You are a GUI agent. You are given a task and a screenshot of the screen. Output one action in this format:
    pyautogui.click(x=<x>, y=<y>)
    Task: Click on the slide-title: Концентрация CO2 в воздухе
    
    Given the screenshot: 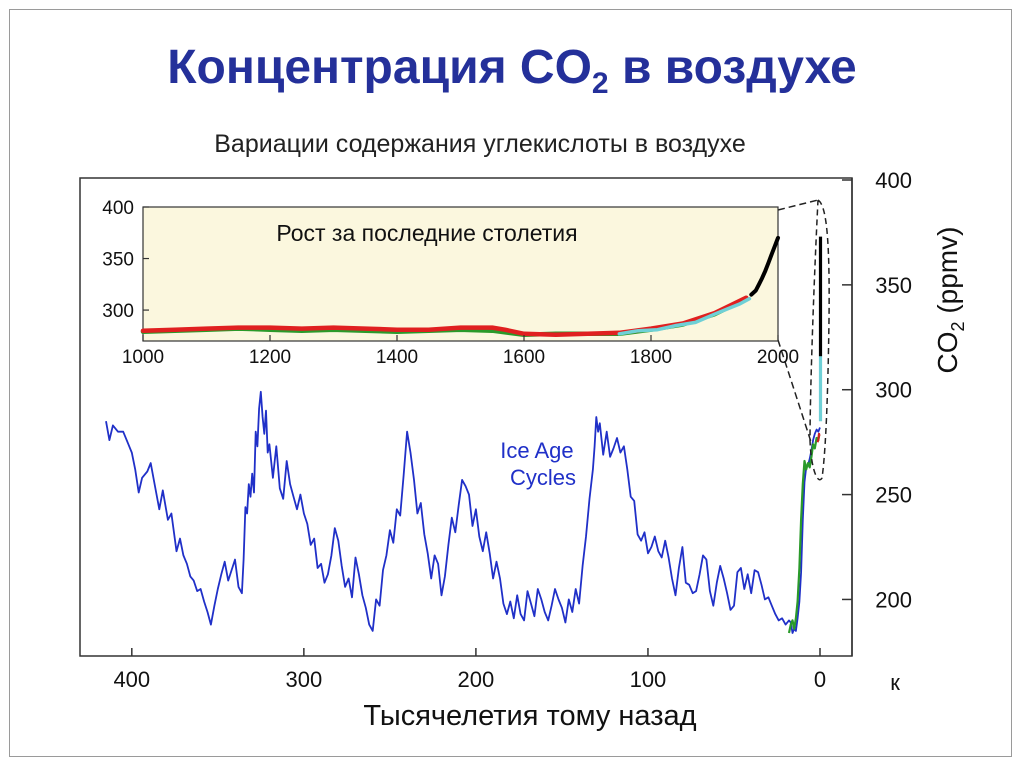 What is the action you would take?
    pyautogui.click(x=512, y=70)
    